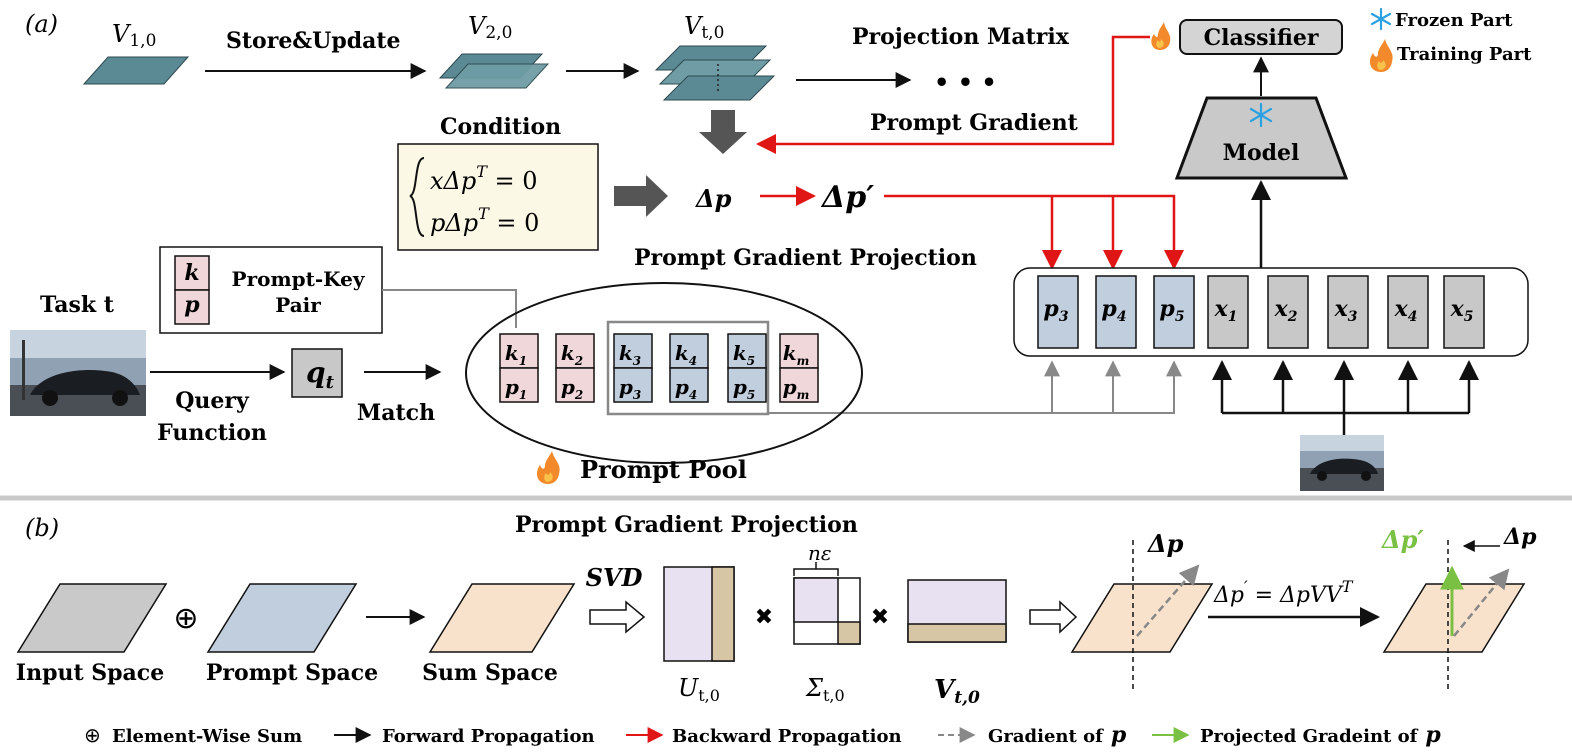 The image size is (1572, 754). What do you see at coordinates (572, 388) in the screenshot?
I see `pool-prompt-2-label: p2` at bounding box center [572, 388].